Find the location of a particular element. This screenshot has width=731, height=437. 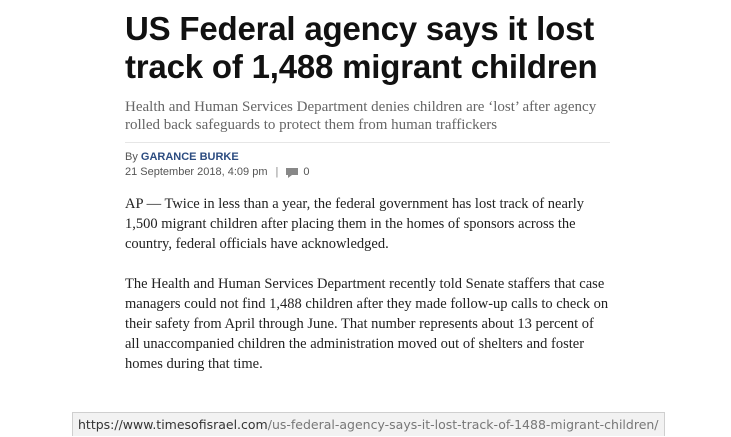

author-link: GARANCE BURKE is located at coordinates (189, 157).